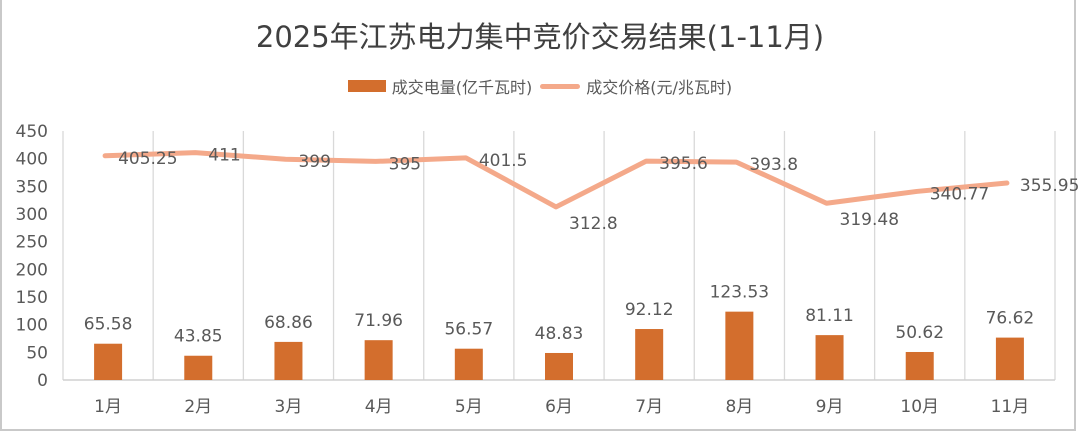  Describe the element at coordinates (108, 407) in the screenshot. I see `x-category-label: 1月` at that location.